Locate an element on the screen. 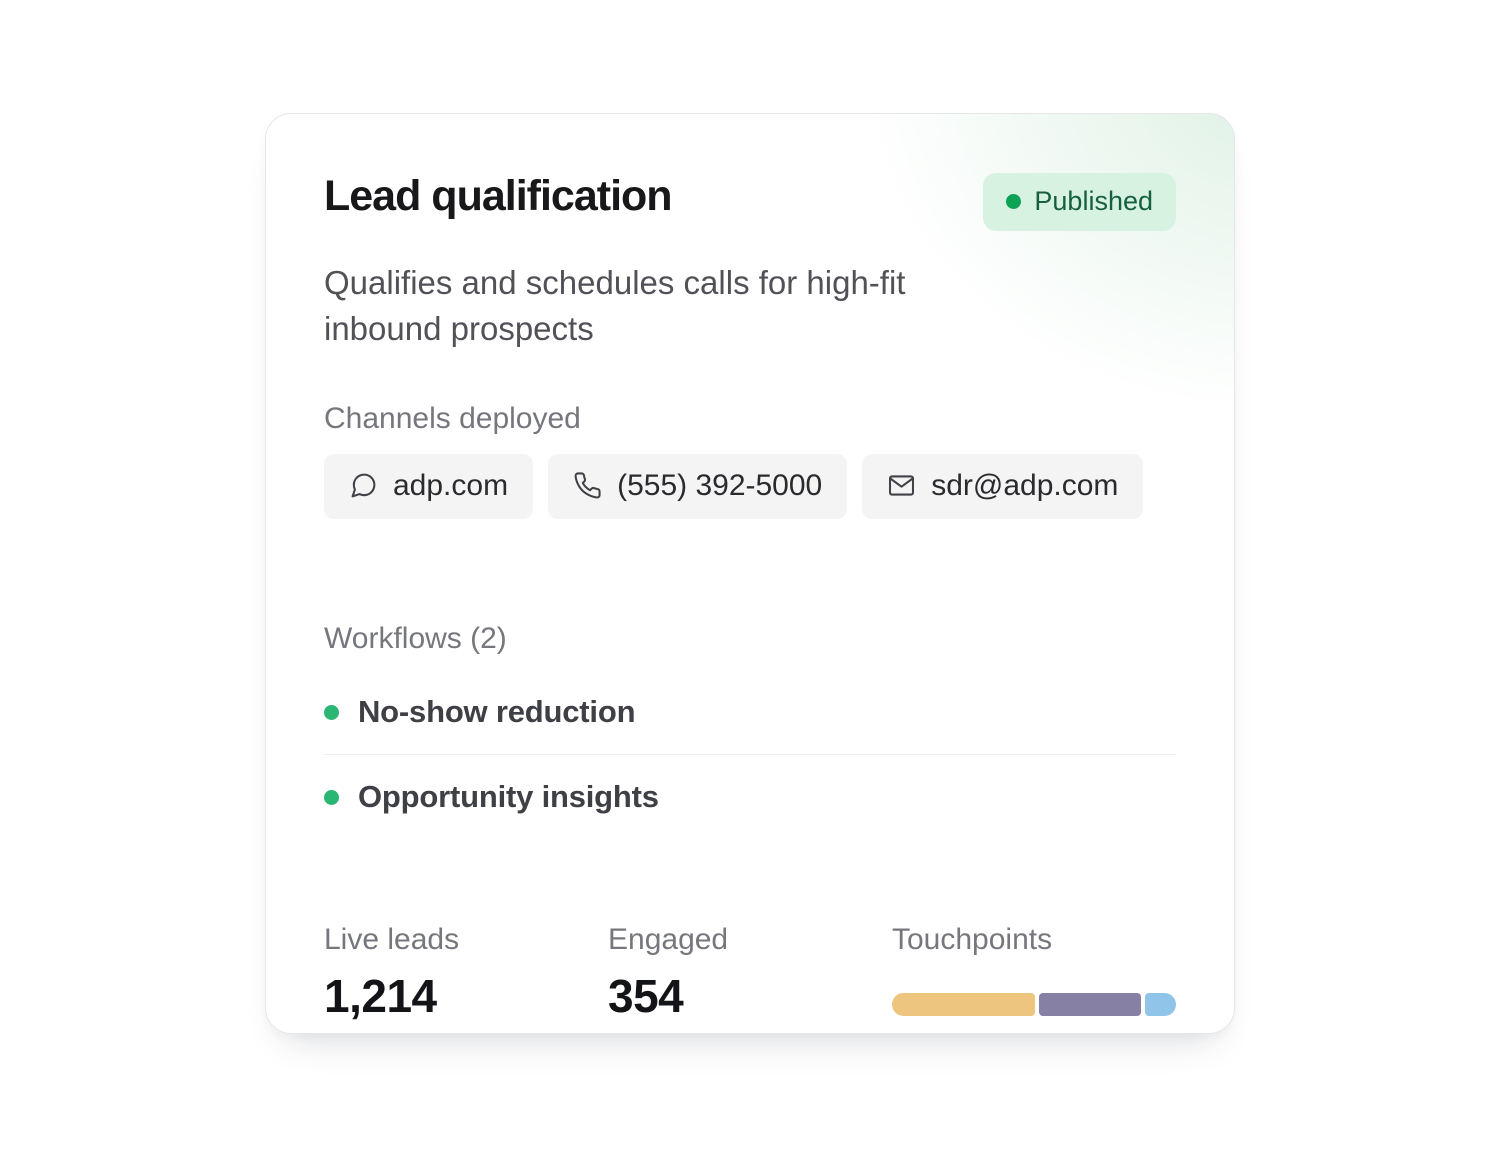  stat-label: Live leads is located at coordinates (392, 940).